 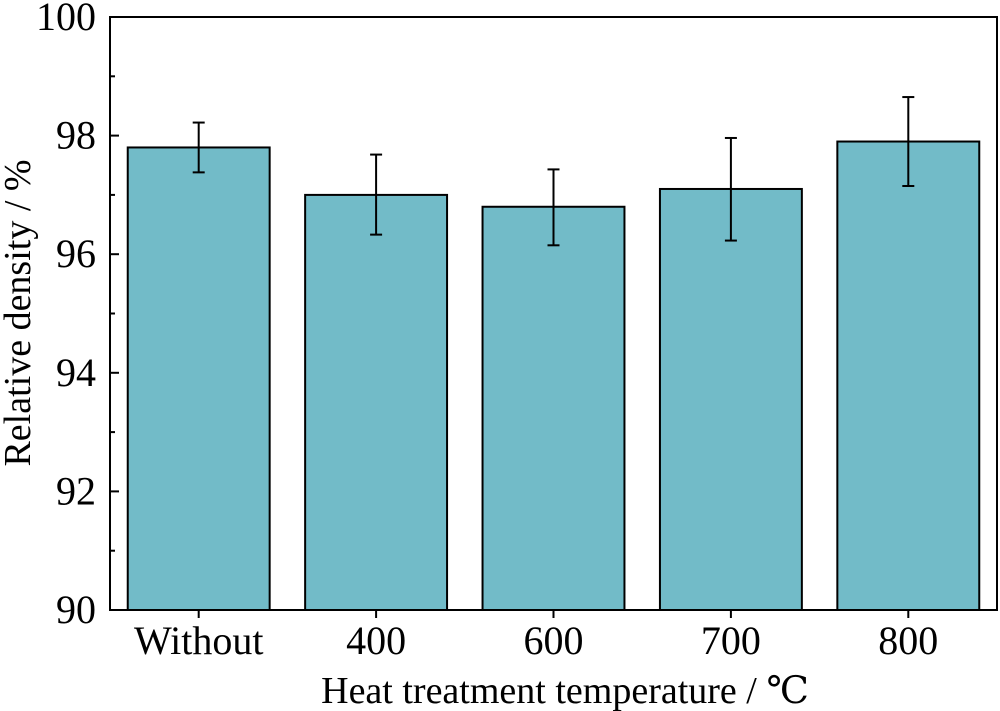 What do you see at coordinates (554, 640) in the screenshot?
I see `x-tick-label-600: 600` at bounding box center [554, 640].